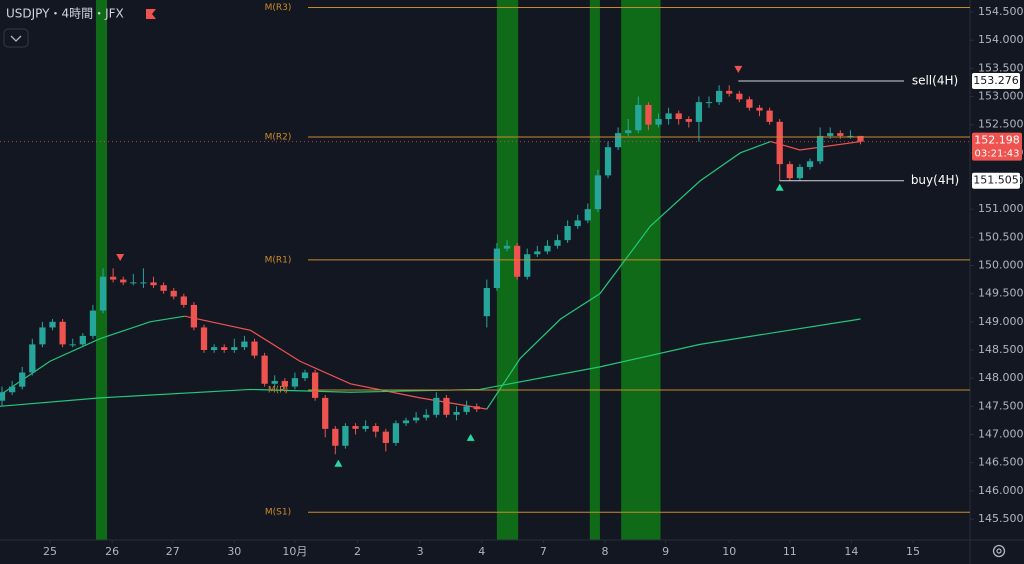  Describe the element at coordinates (996, 80) in the screenshot. I see `price-tag-label: 153.276` at that location.